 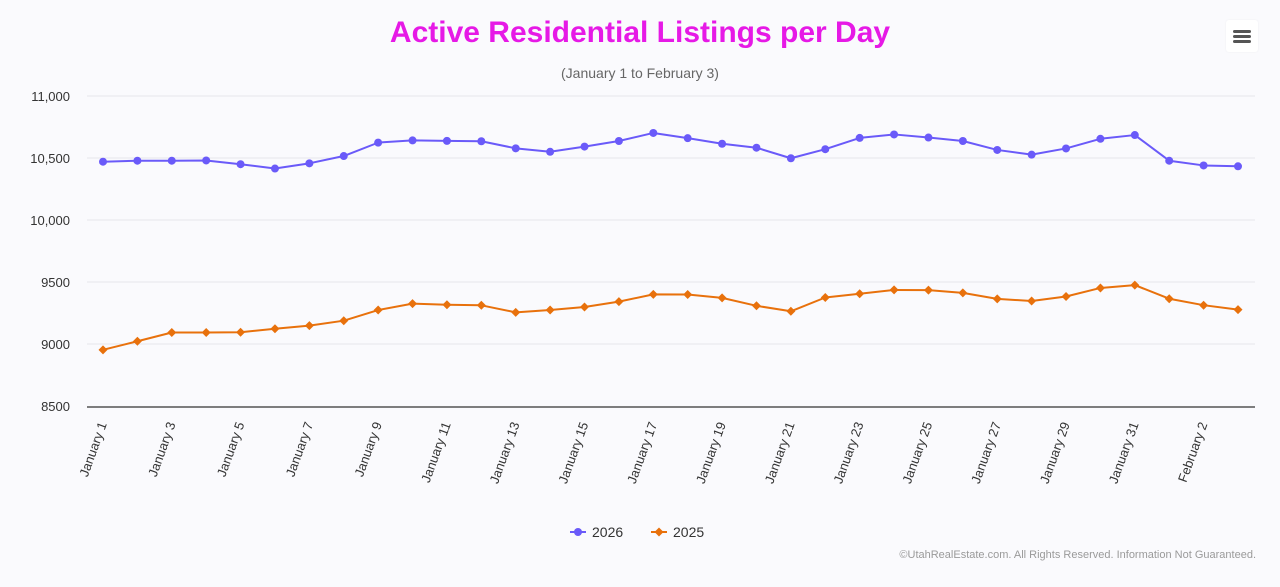 I want to click on chart-menu-button, so click(x=1242, y=36).